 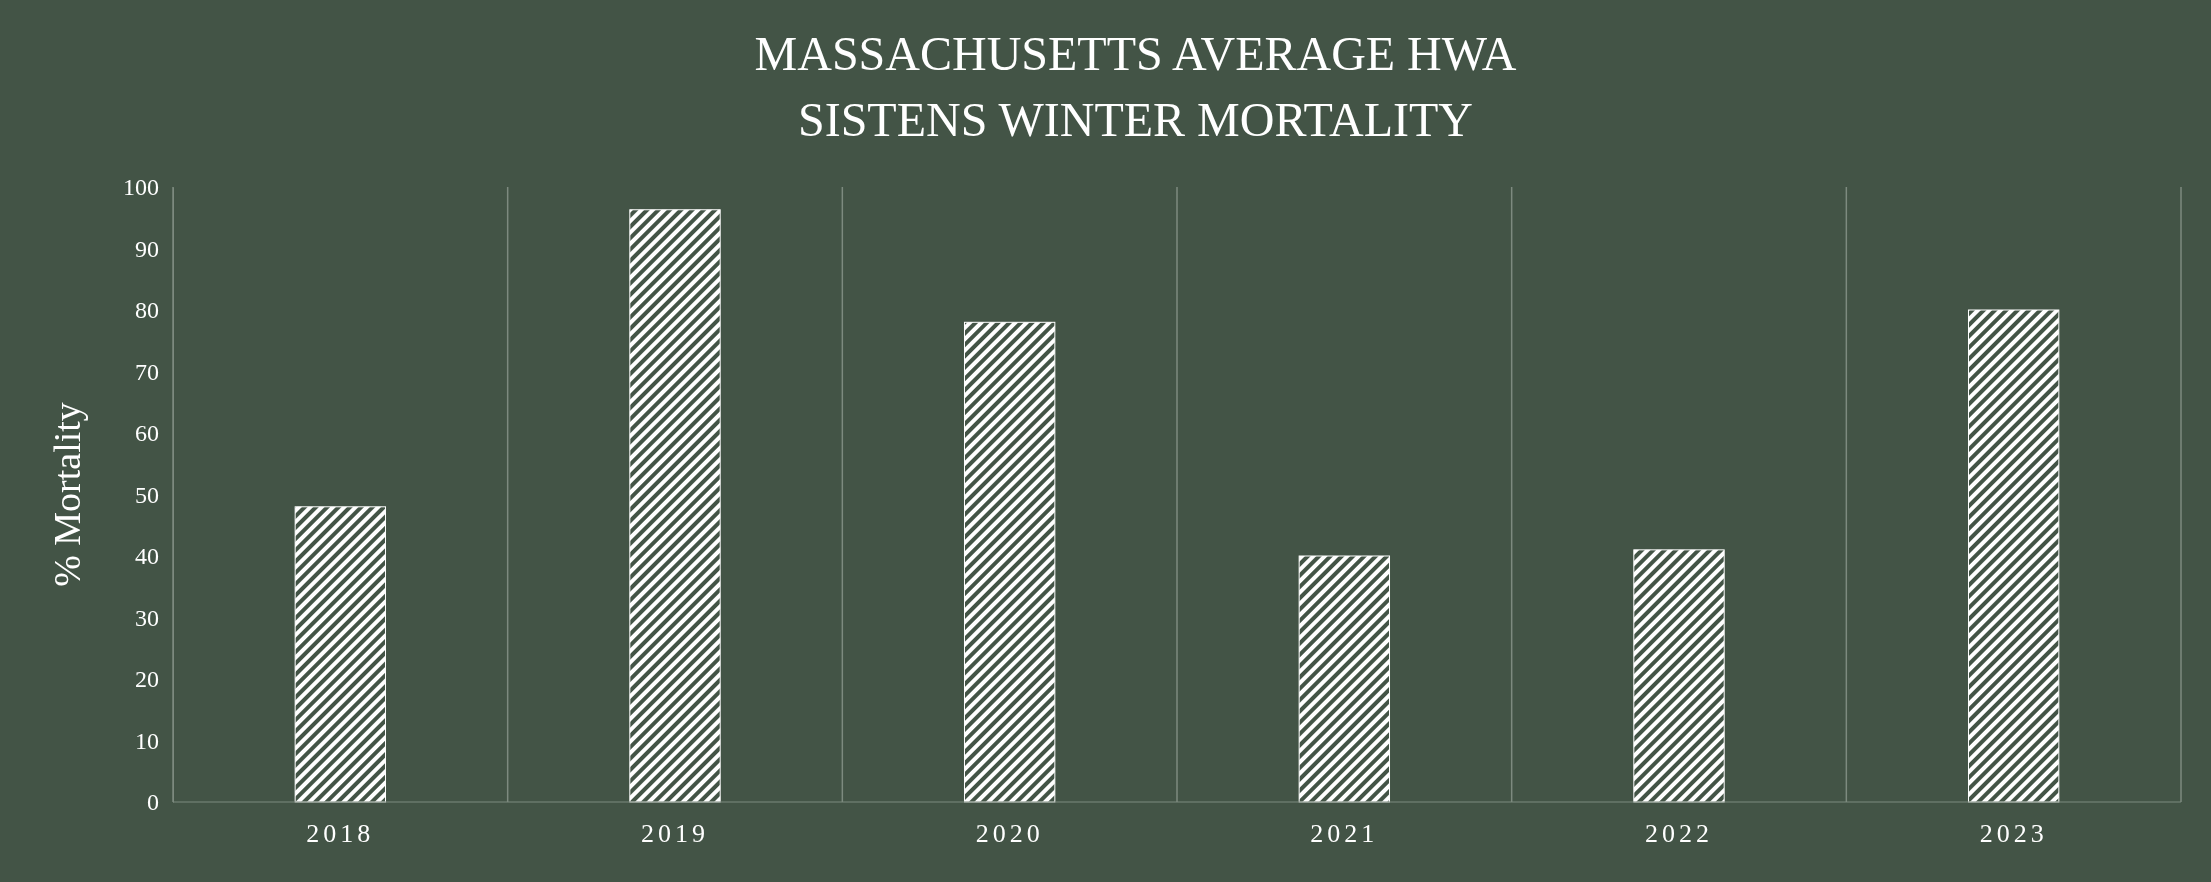 What do you see at coordinates (147, 433) in the screenshot?
I see `y-tick-label: 60` at bounding box center [147, 433].